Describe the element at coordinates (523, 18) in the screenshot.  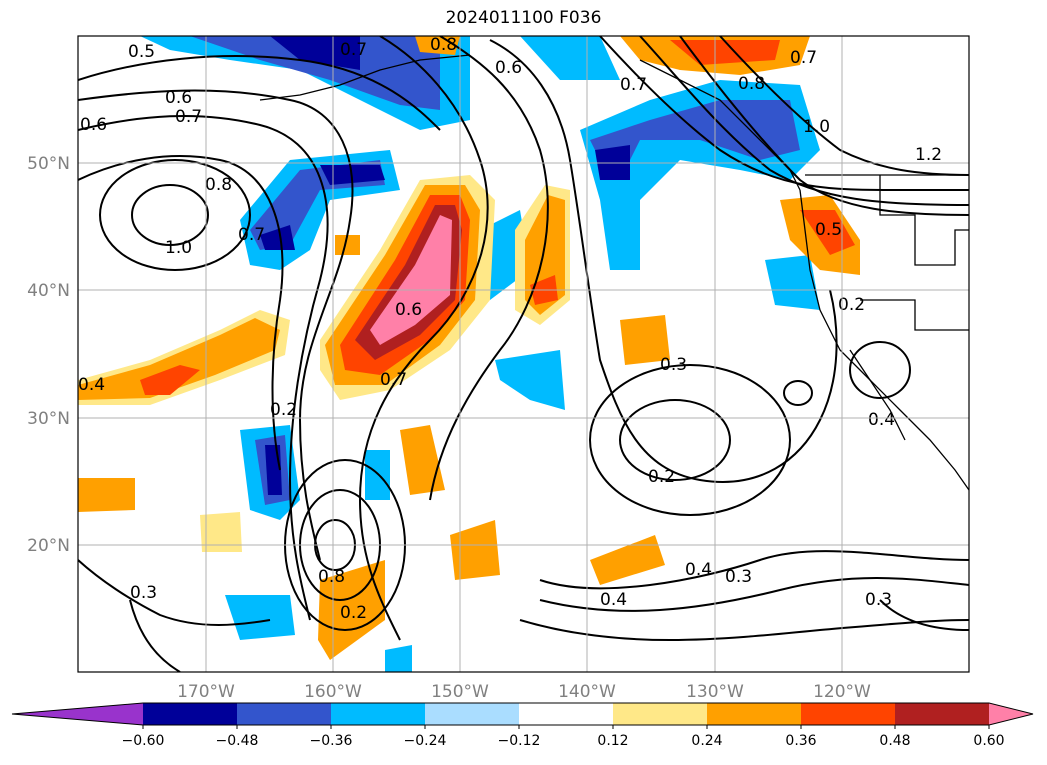
I see `map-title: 2024011100 F036` at that location.